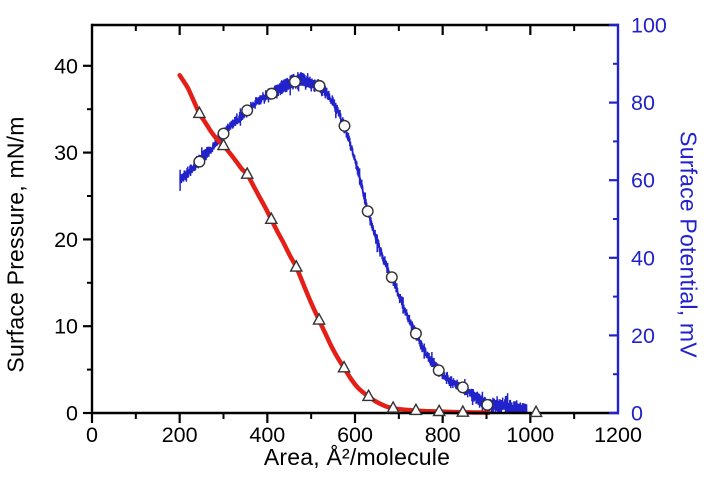  Describe the element at coordinates (180, 435) in the screenshot. I see `svg-text: 200` at that location.